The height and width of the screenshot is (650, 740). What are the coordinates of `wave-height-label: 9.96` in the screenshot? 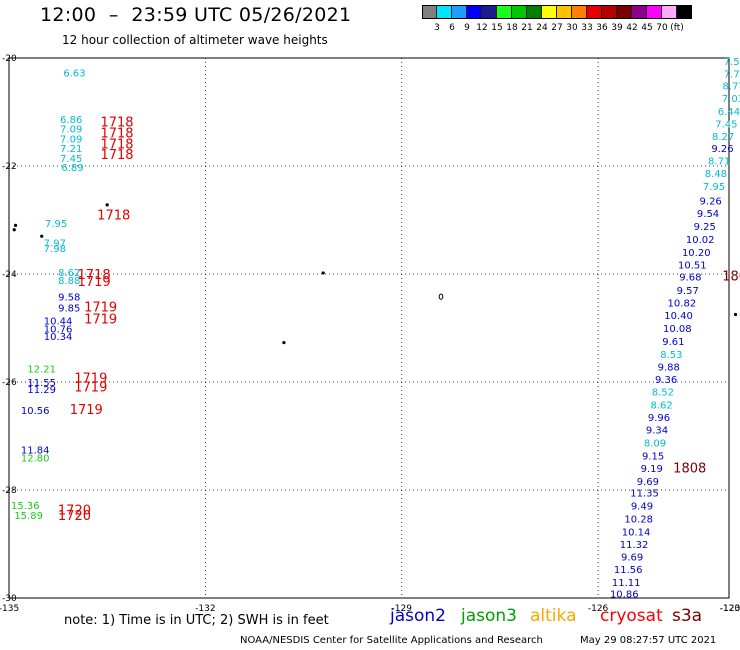 It's located at (659, 418).